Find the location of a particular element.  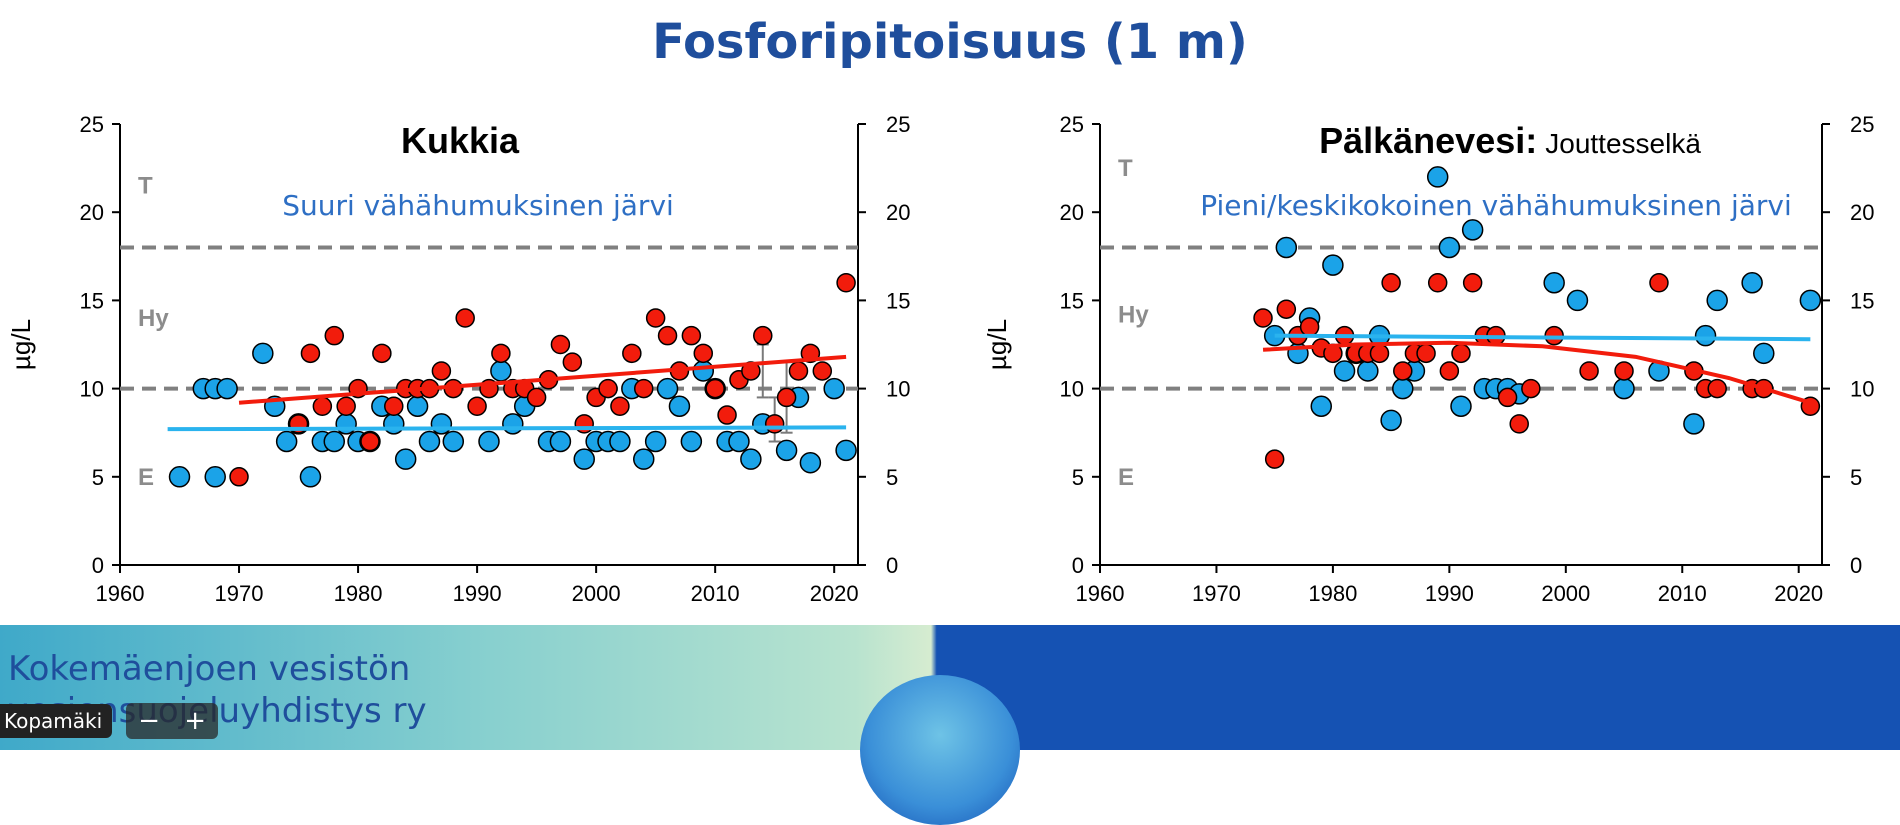

trend-line-red is located at coordinates (542, 379).